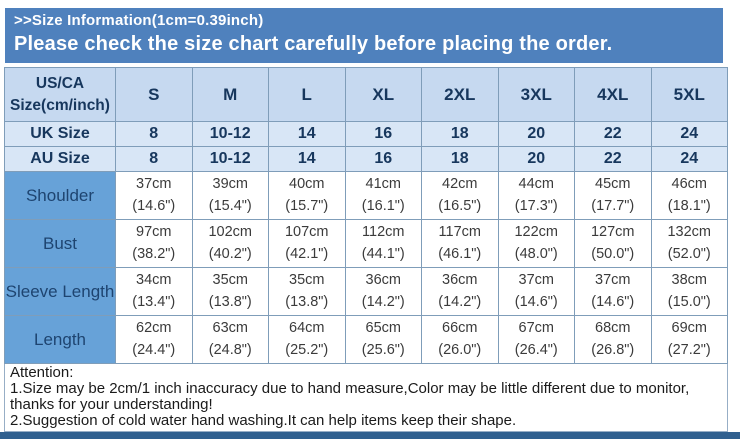 Image resolution: width=740 pixels, height=440 pixels. What do you see at coordinates (383, 195) in the screenshot?
I see `measure-cell: 41cm (16.1")` at bounding box center [383, 195].